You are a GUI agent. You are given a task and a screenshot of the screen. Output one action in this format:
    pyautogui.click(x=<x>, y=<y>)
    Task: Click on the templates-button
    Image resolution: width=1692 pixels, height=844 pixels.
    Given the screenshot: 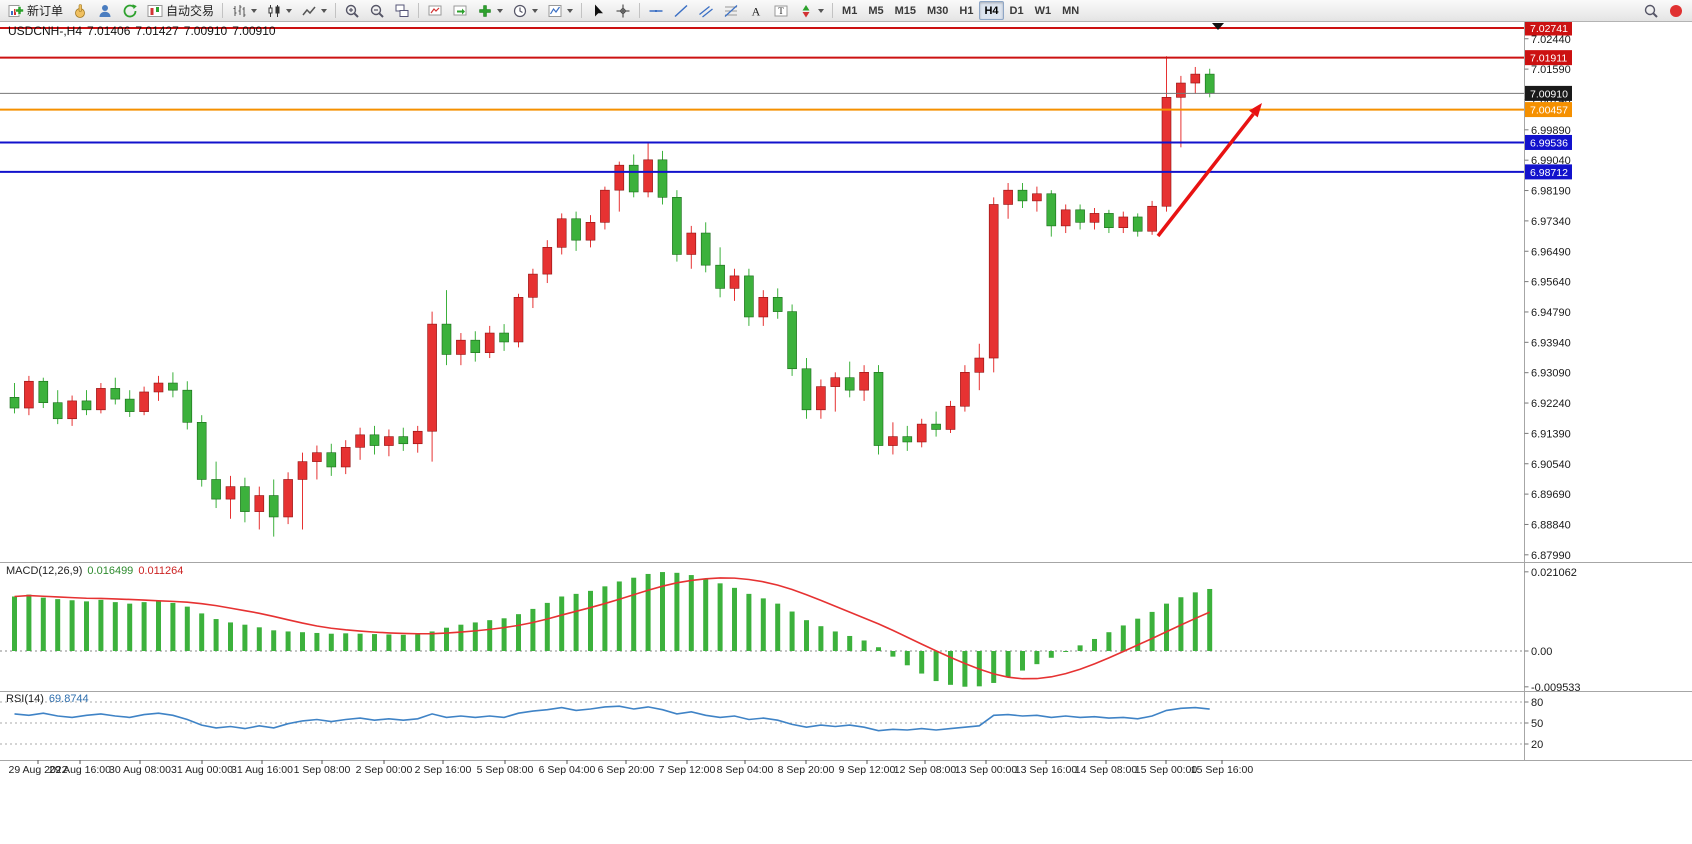 What is the action you would take?
    pyautogui.click(x=560, y=10)
    